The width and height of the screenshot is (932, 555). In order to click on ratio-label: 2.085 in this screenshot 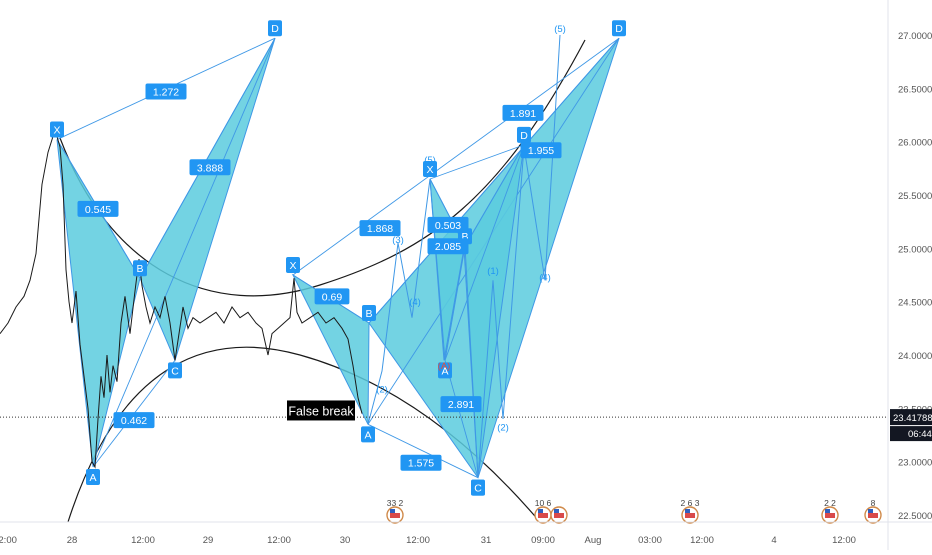, I will do `click(448, 246)`.